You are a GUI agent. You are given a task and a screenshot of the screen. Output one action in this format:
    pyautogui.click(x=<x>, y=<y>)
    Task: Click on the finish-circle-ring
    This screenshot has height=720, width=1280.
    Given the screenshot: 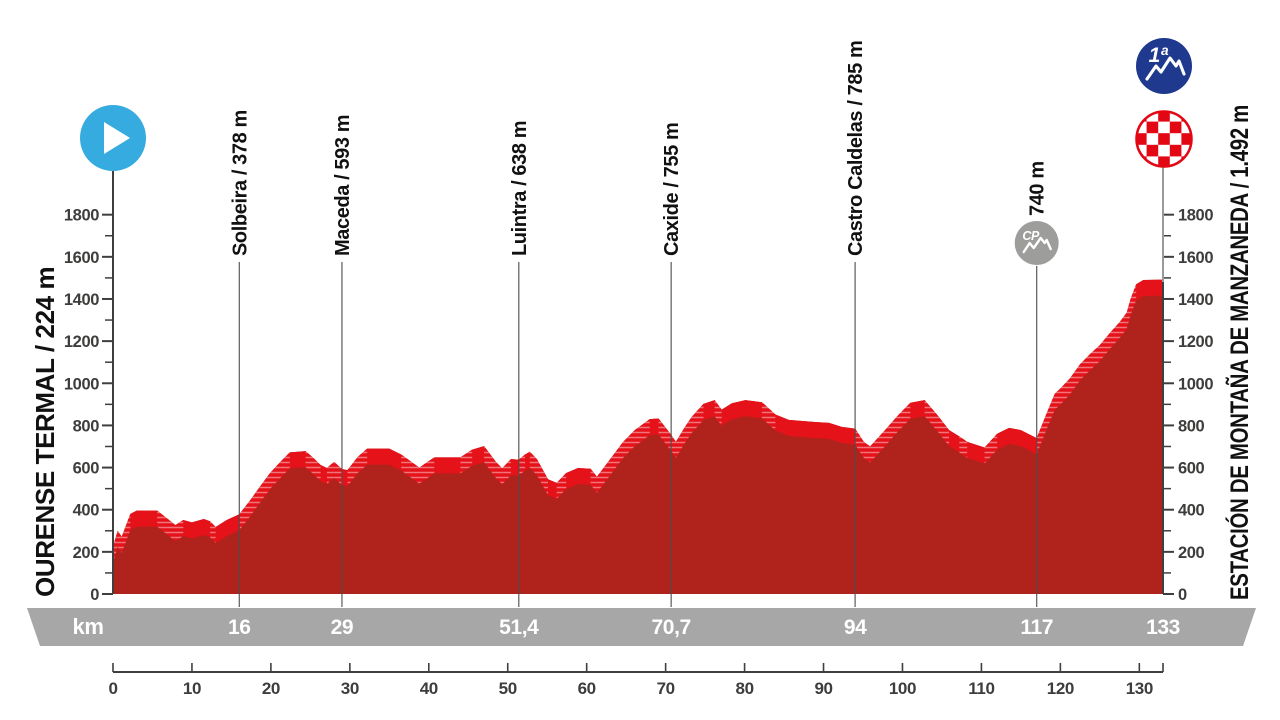 What is the action you would take?
    pyautogui.click(x=1164, y=139)
    